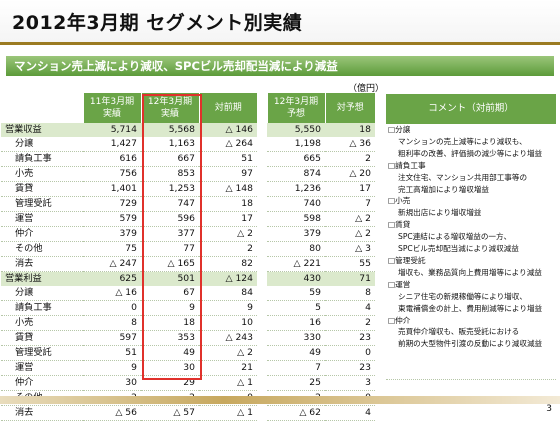 The image size is (560, 421). Describe the element at coordinates (399, 320) in the screenshot. I see `comment-heading: □仲介` at that location.